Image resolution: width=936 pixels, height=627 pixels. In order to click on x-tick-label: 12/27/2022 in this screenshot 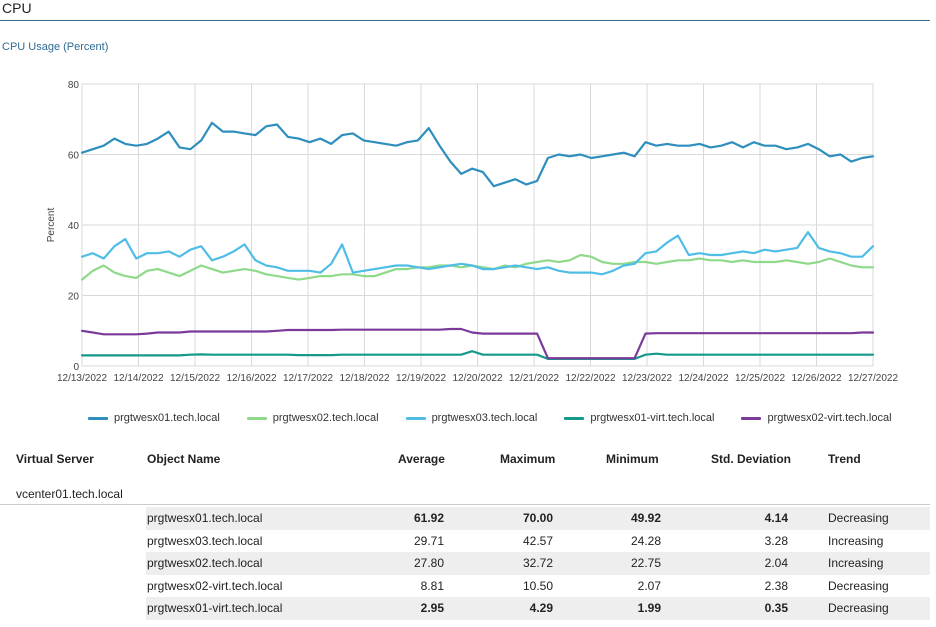, I will do `click(873, 378)`.